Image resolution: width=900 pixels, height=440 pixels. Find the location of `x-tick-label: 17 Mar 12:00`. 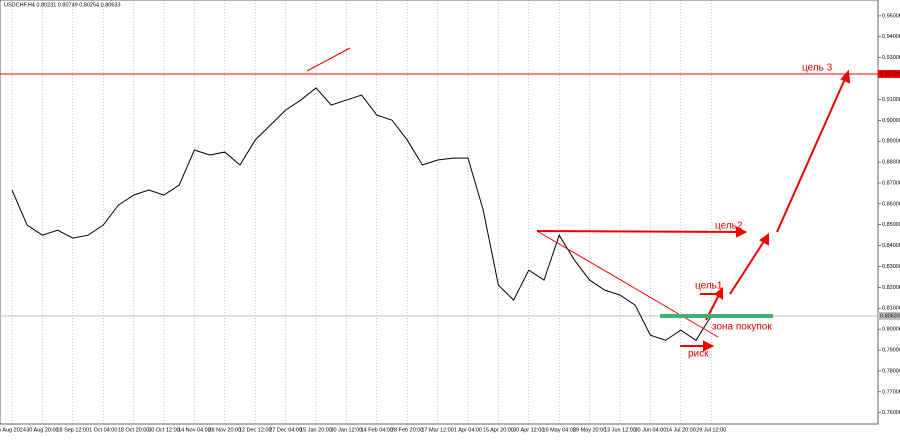

x-tick-label: 17 Mar 12:00 is located at coordinates (437, 430).